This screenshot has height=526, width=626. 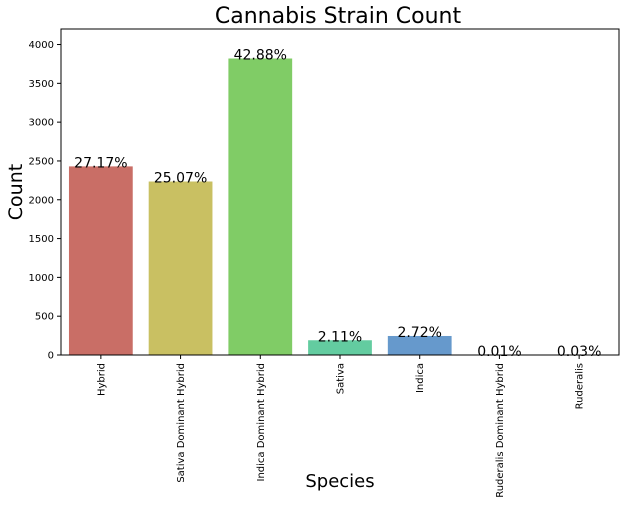 What do you see at coordinates (500, 430) in the screenshot?
I see `x-tick-label: Ruderalis Dominant Hybrid` at bounding box center [500, 430].